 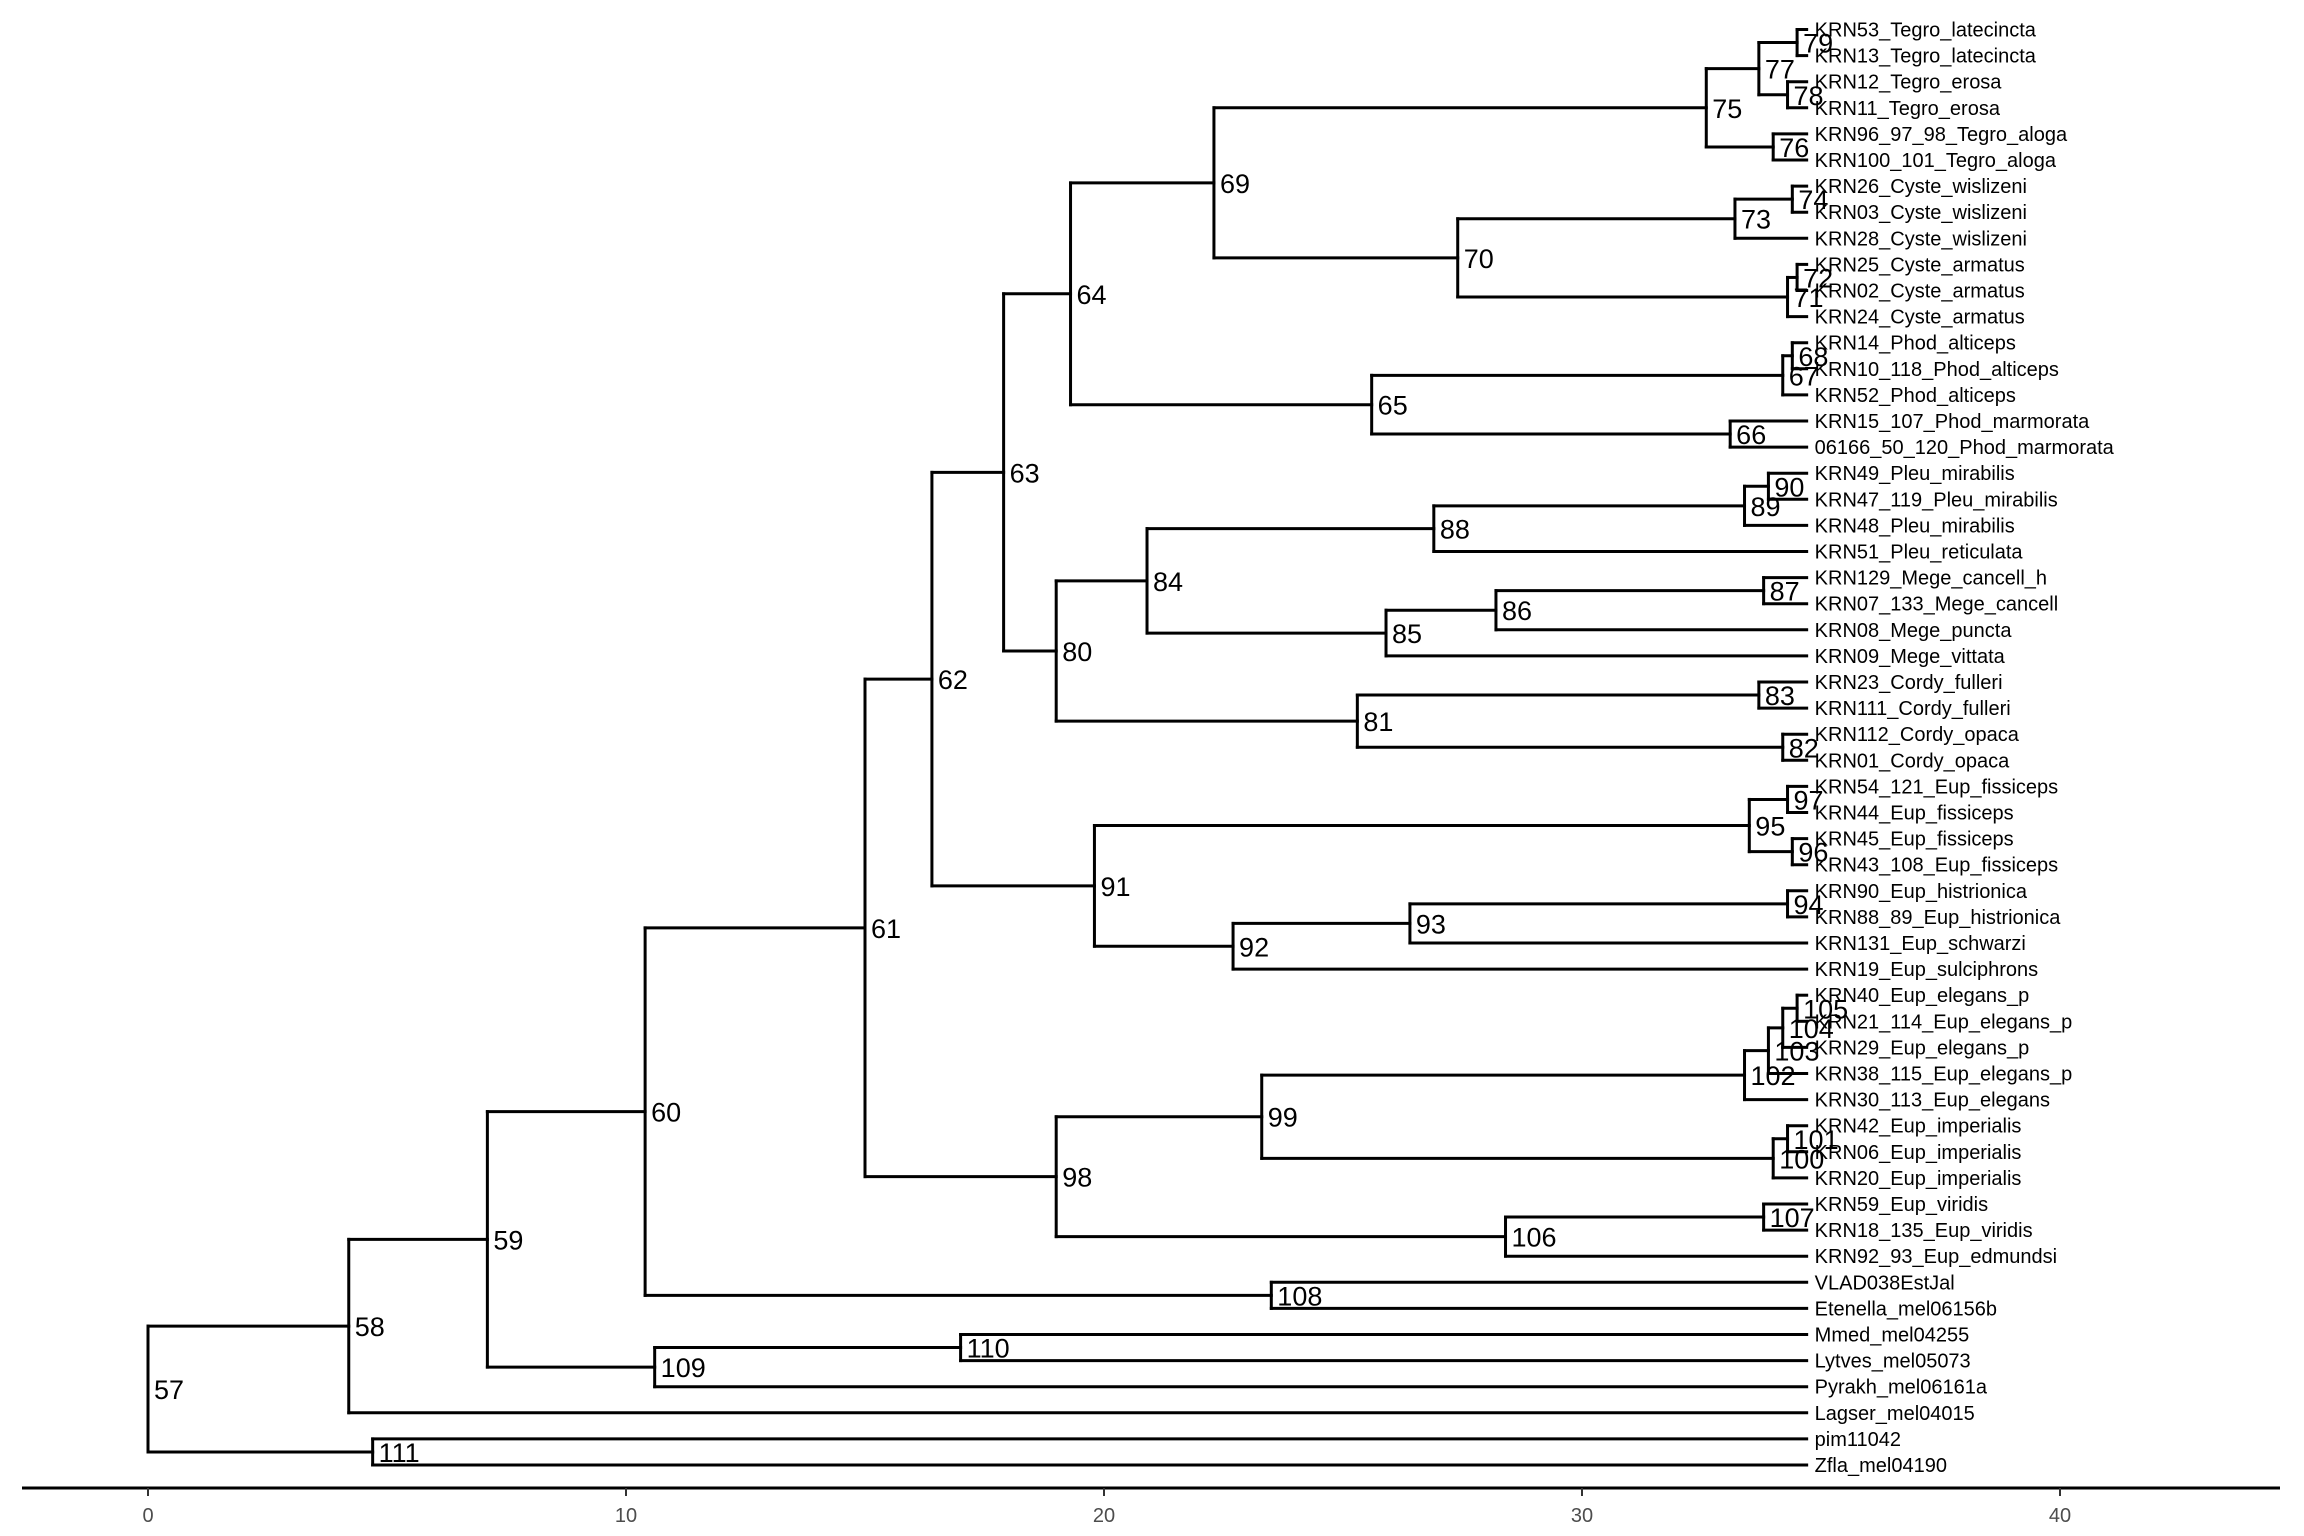 I want to click on tip-label: KRN45_Eup_fissiceps, so click(x=1914, y=840).